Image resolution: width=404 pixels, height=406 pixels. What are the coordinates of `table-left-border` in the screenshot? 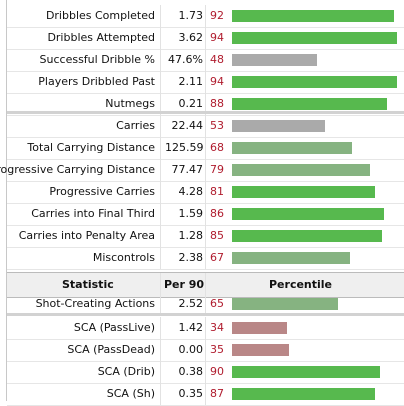 It's located at (6, 200).